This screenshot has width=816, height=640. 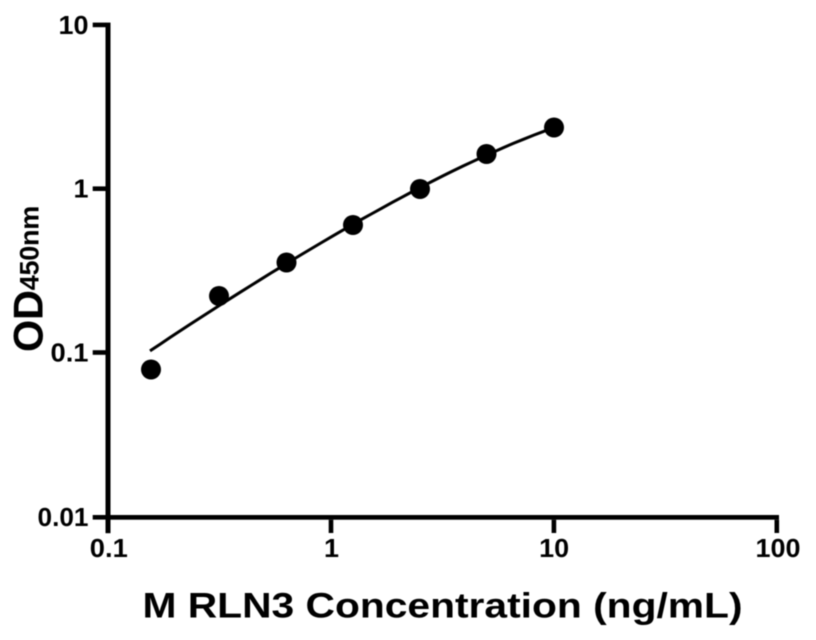 What do you see at coordinates (442, 606) in the screenshot?
I see `svg-text: M RLN3 Concentration (ng/mL)` at bounding box center [442, 606].